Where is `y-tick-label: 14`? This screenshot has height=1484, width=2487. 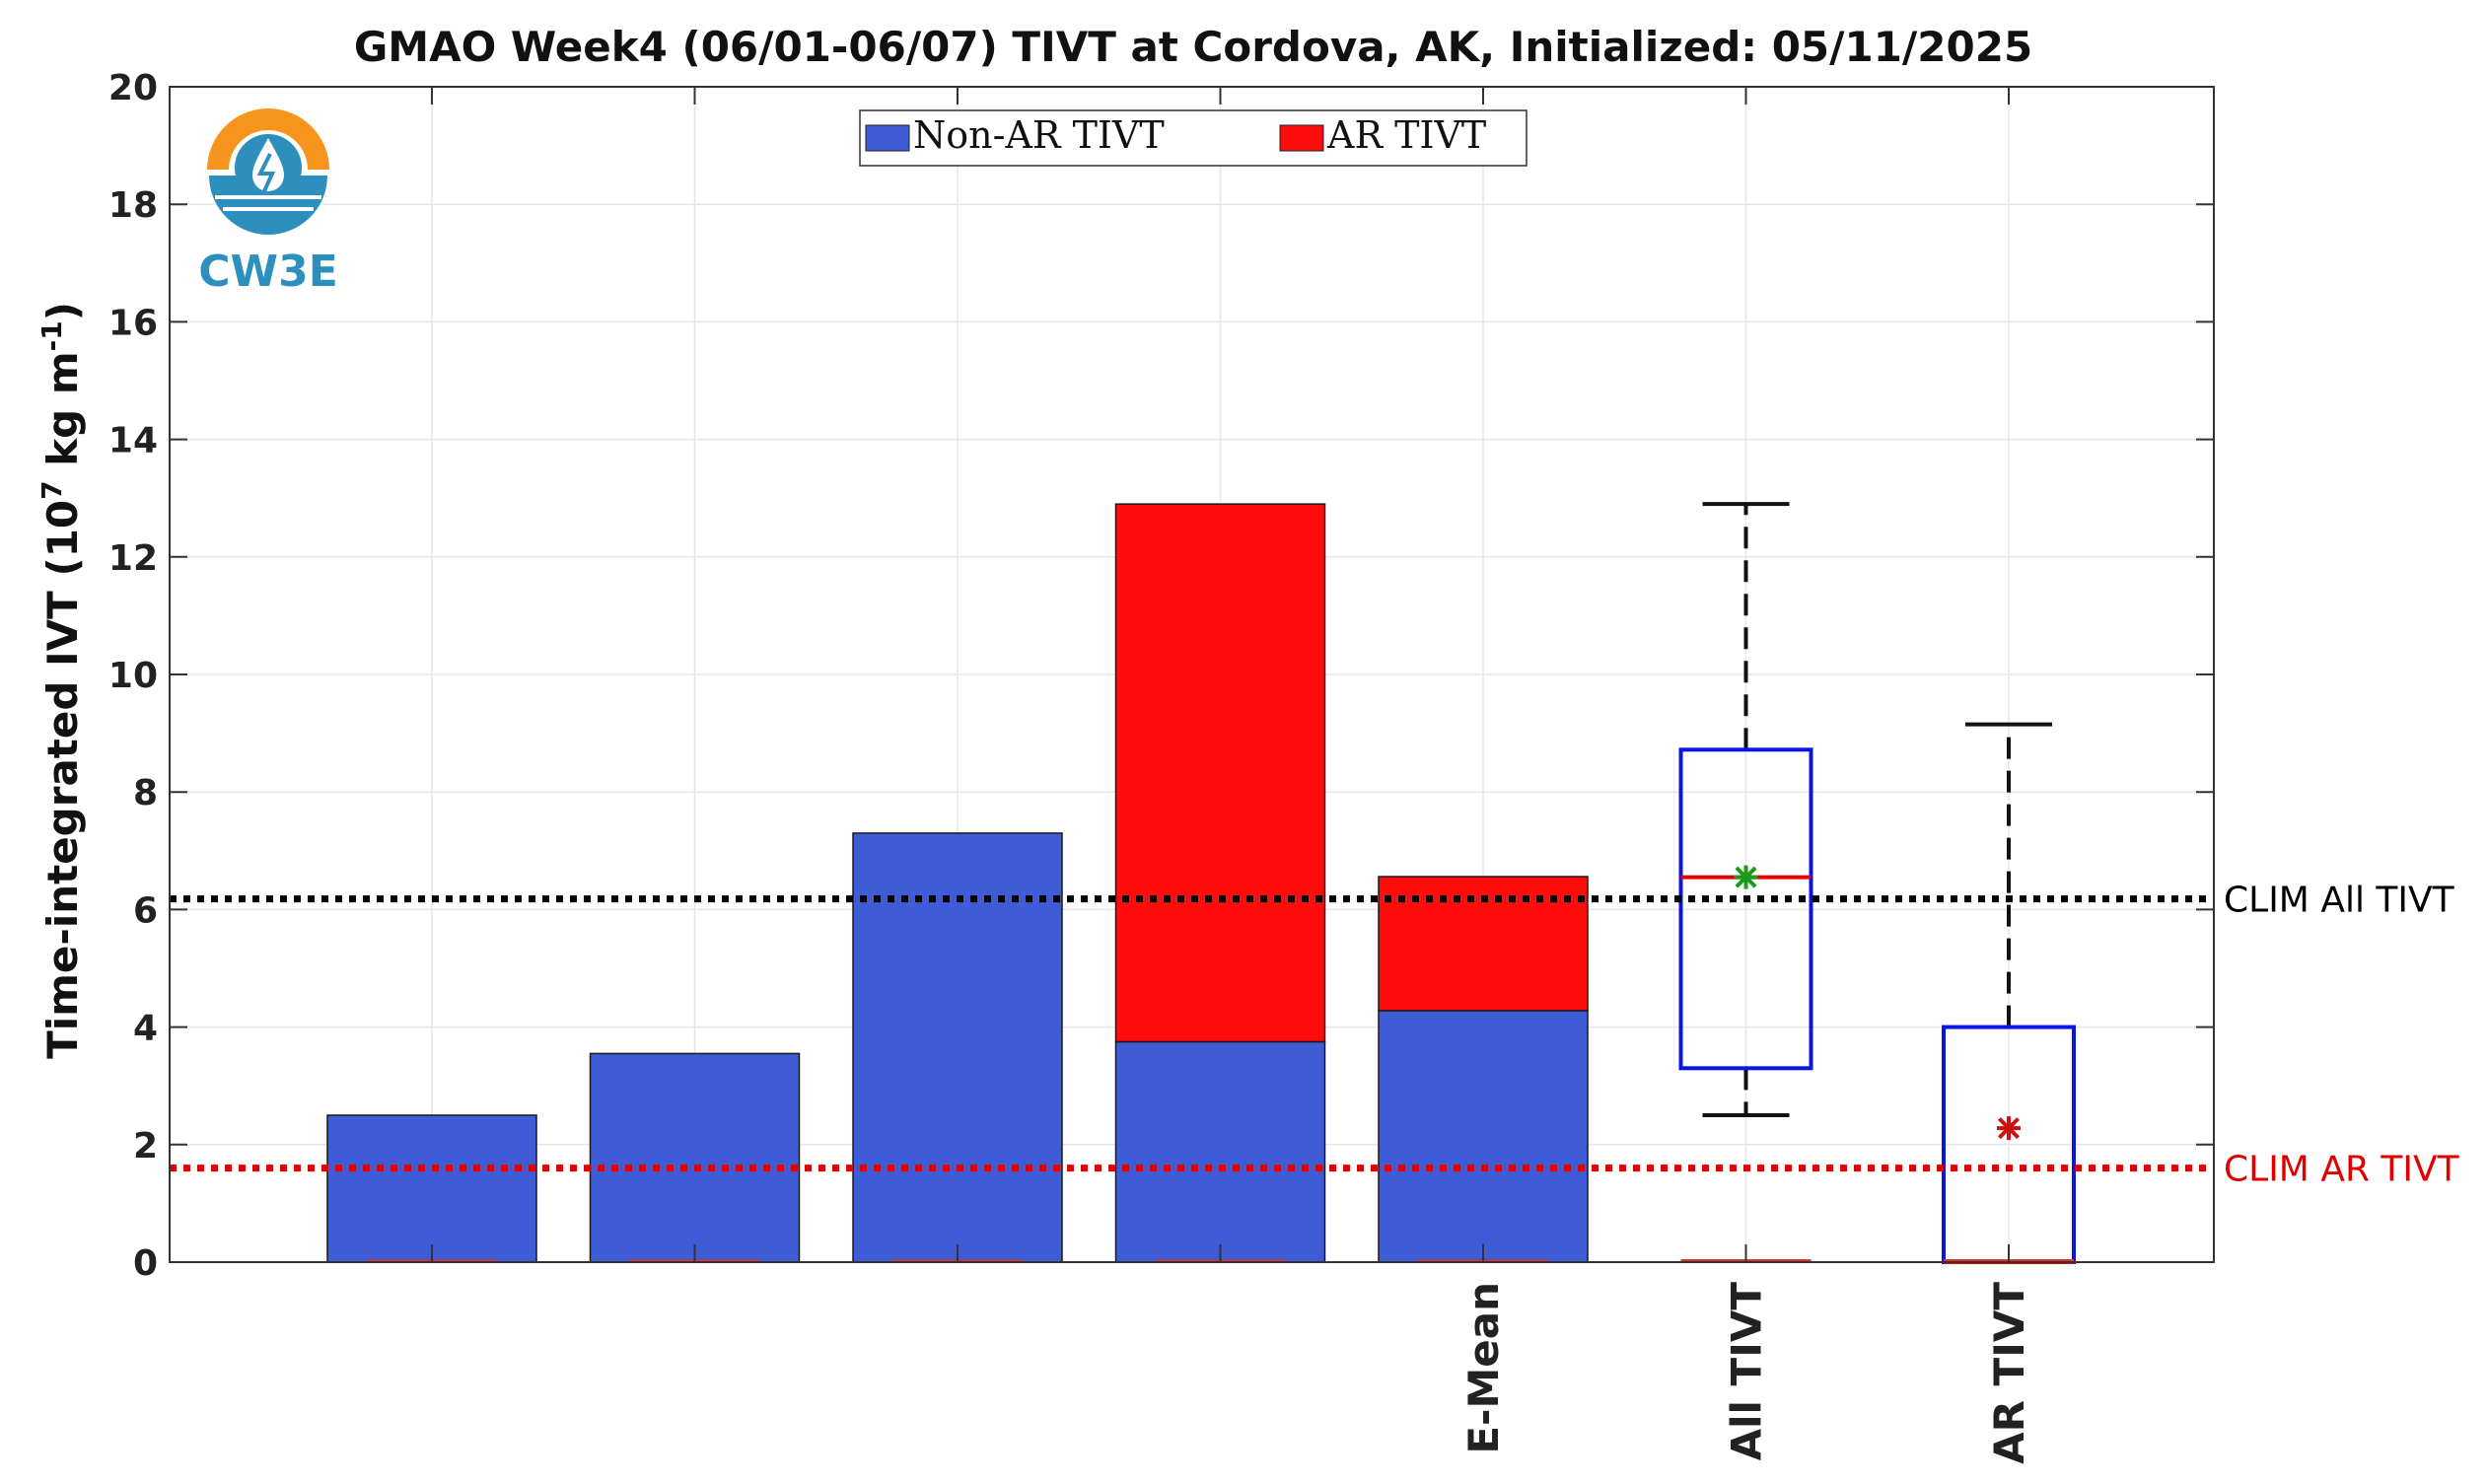
y-tick-label: 14 is located at coordinates (133, 441).